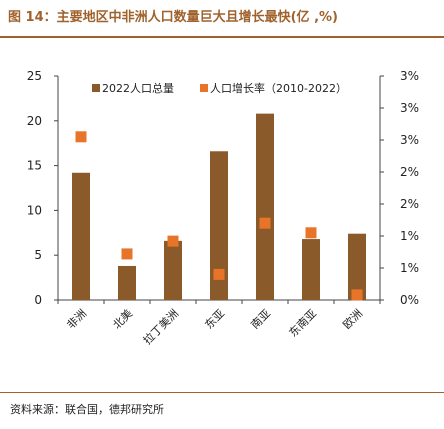 Image resolution: width=444 pixels, height=429 pixels. I want to click on category-label: 非洲, so click(76, 319).